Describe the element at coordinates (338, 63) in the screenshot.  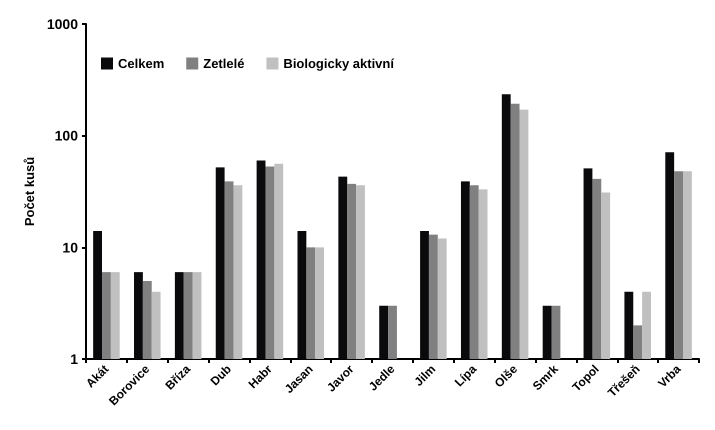
I see `legend-label: Biologicky aktivní` at that location.